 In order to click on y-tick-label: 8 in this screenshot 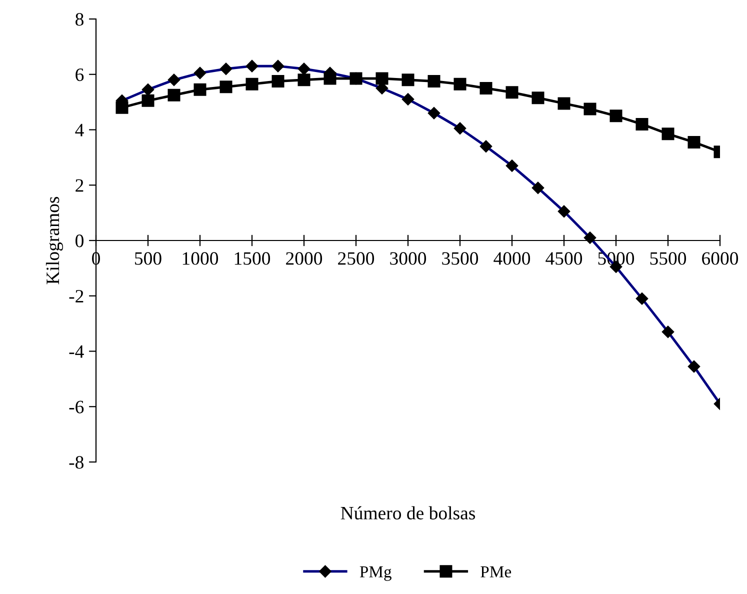, I will do `click(80, 19)`.